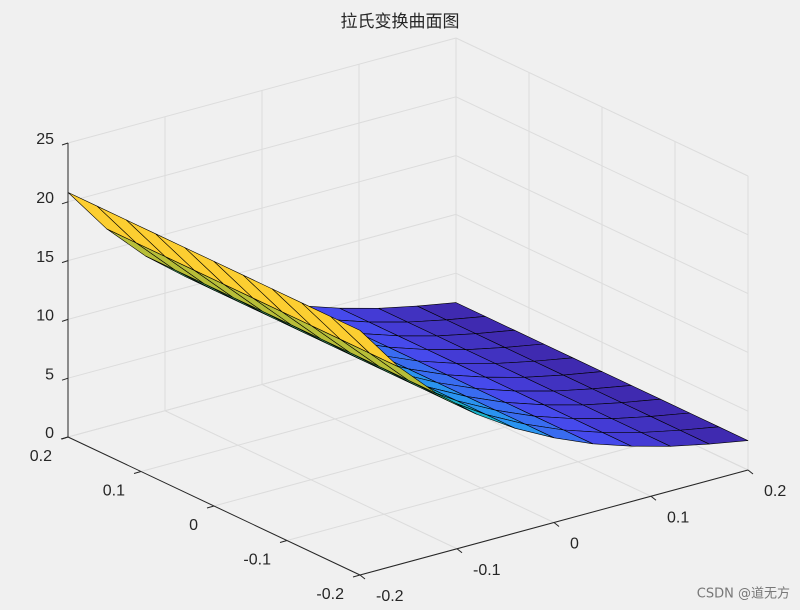 The image size is (800, 610). Describe the element at coordinates (193, 525) in the screenshot. I see `y-tick-label: 0` at that location.